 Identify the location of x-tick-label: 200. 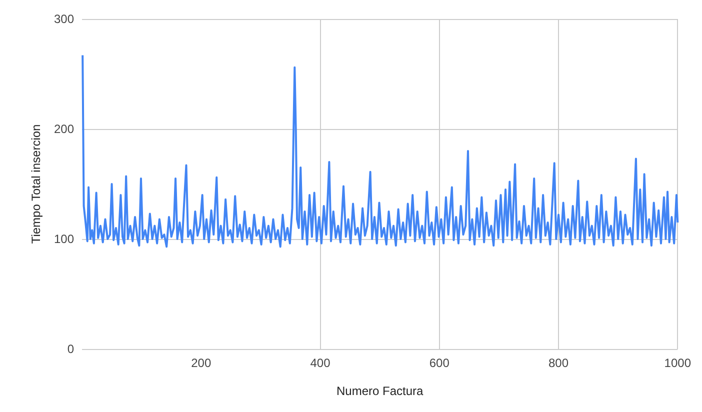
(201, 363).